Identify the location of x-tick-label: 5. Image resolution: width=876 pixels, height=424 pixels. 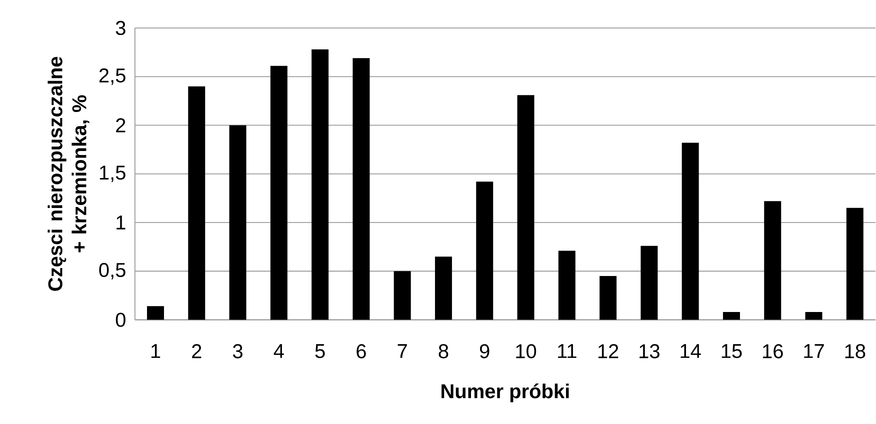
(320, 351).